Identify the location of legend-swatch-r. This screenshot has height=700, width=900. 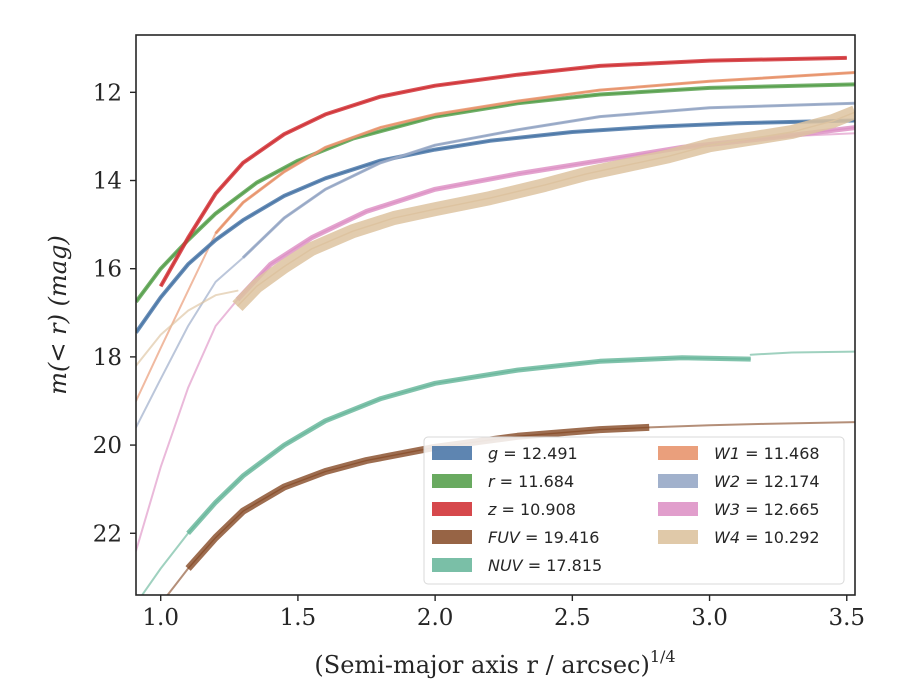
(452, 481).